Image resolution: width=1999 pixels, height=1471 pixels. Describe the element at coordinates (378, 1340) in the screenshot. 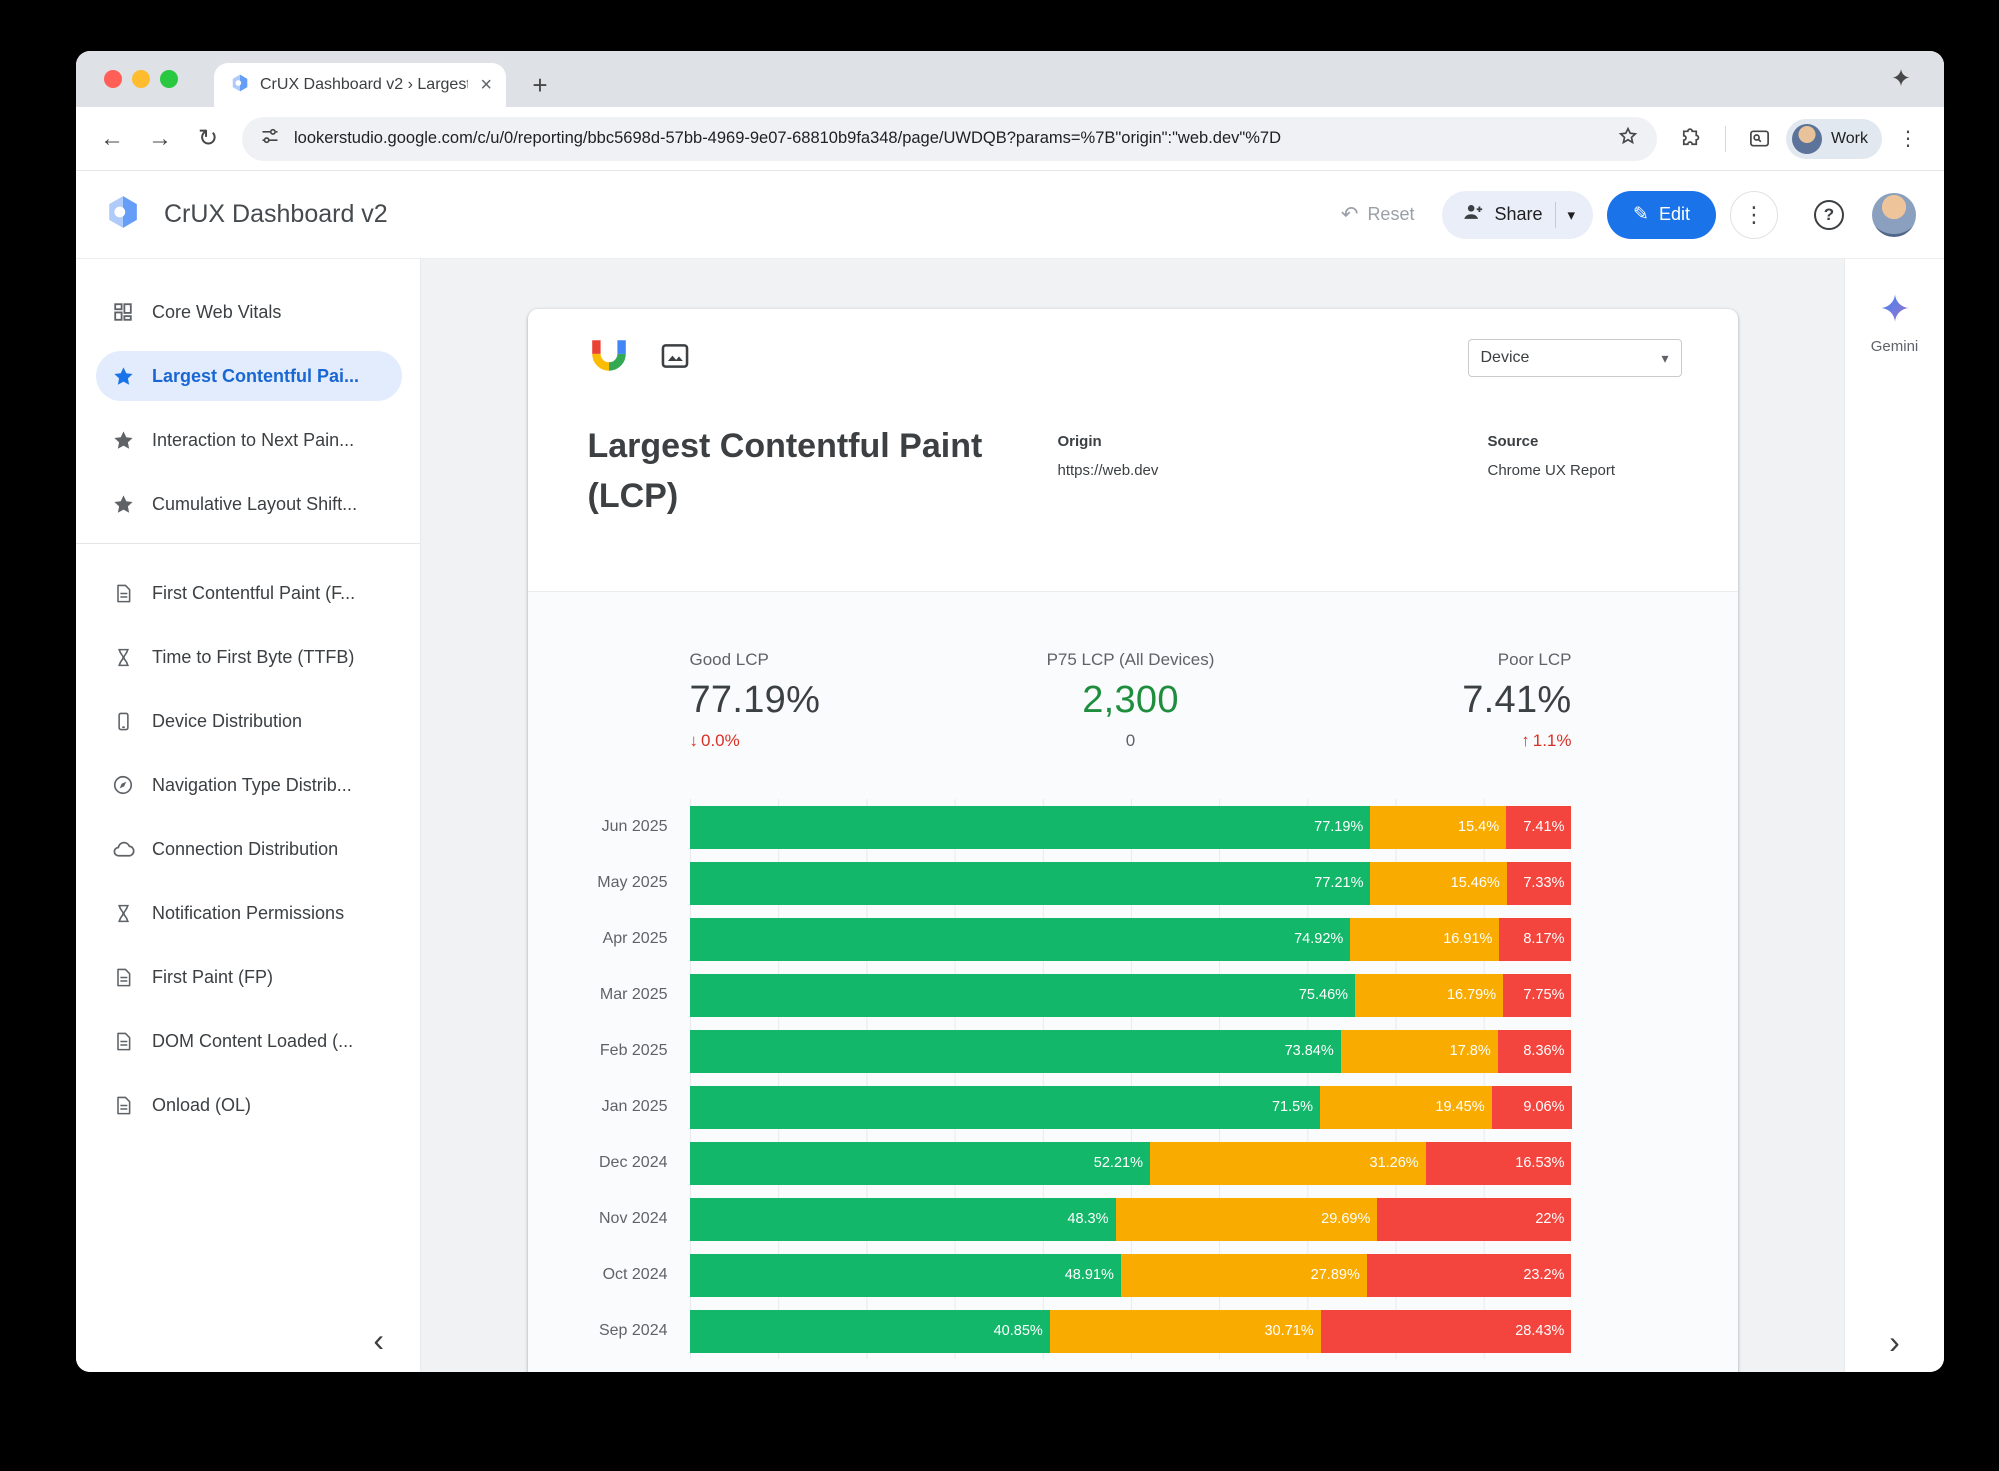

I see `collapse-sidebar-chevron-icon: ‹` at that location.